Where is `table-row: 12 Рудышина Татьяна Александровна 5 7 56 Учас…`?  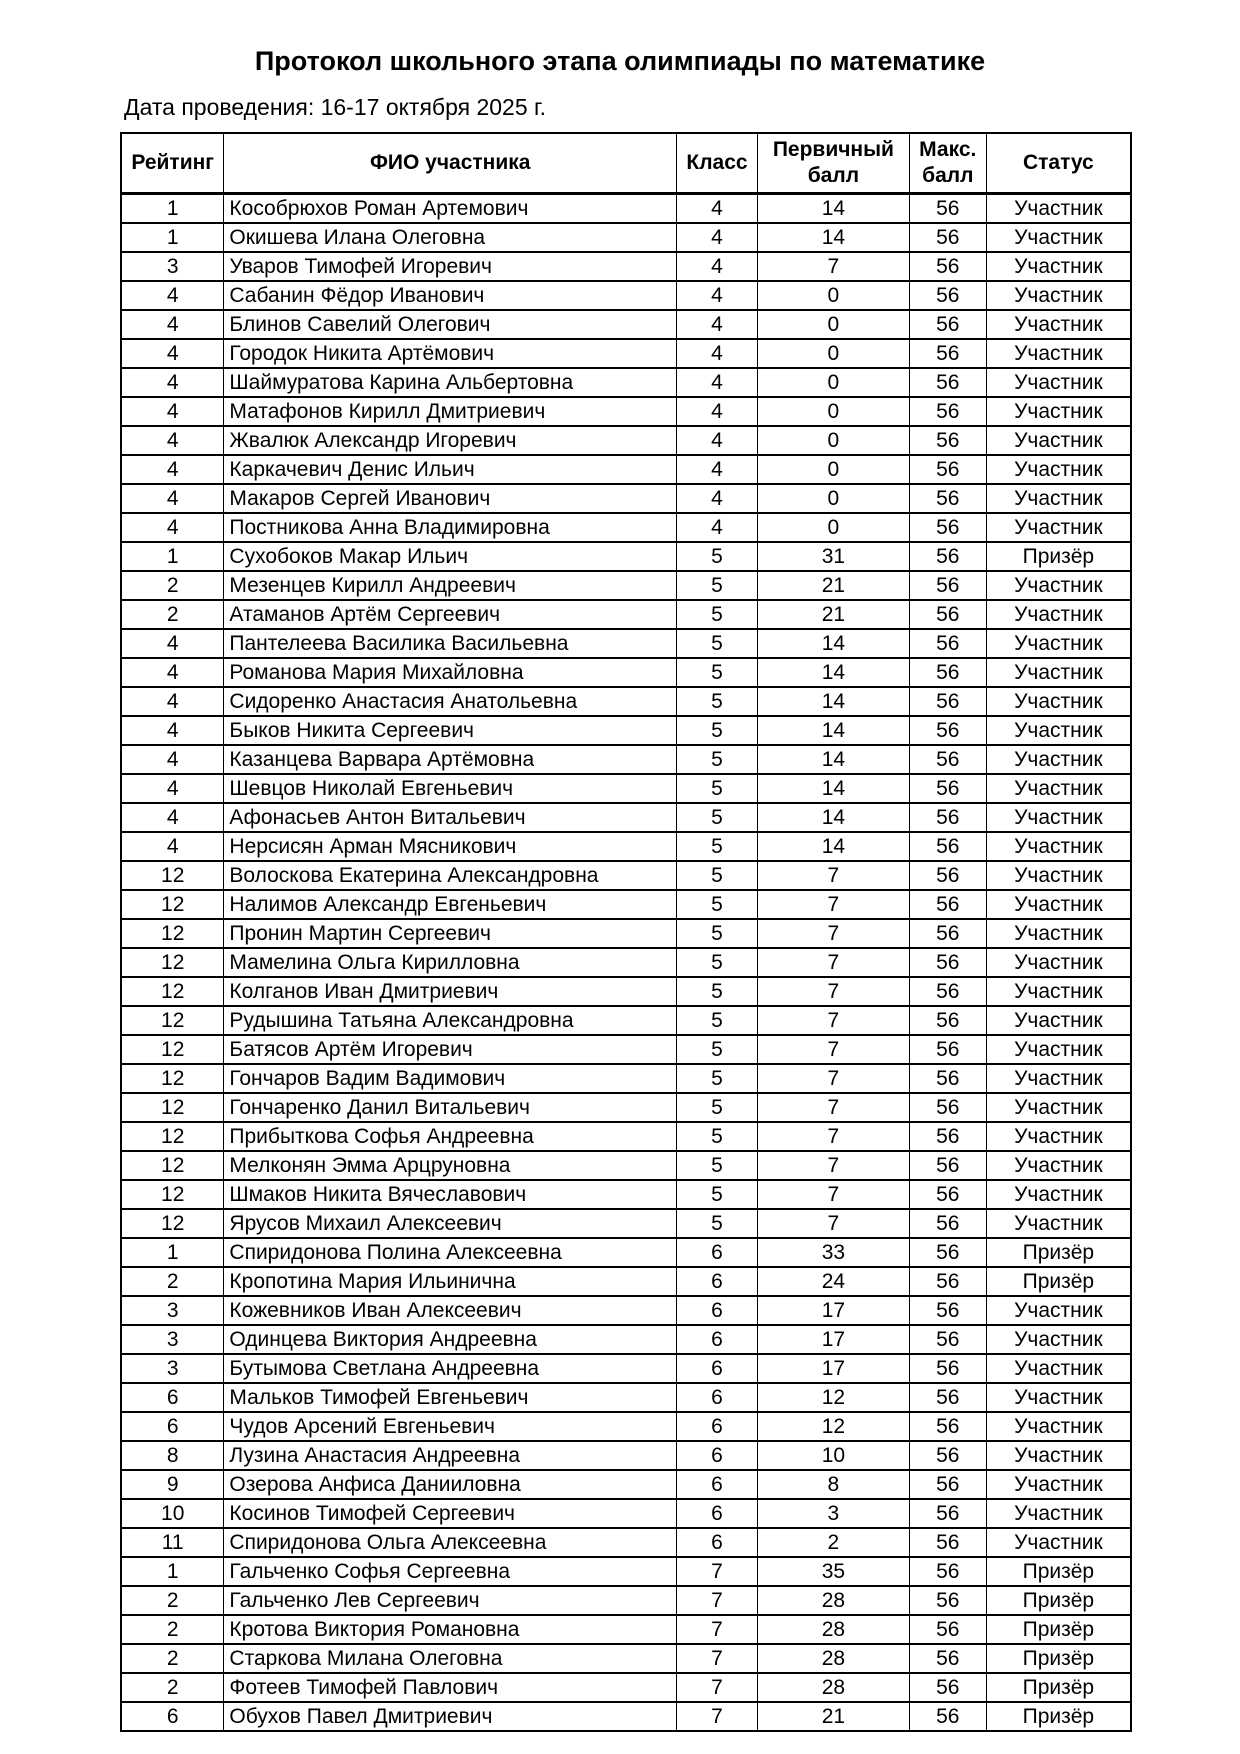 table-row: 12 Рудышина Татьяна Александровна 5 7 56 Учас… is located at coordinates (626, 1020).